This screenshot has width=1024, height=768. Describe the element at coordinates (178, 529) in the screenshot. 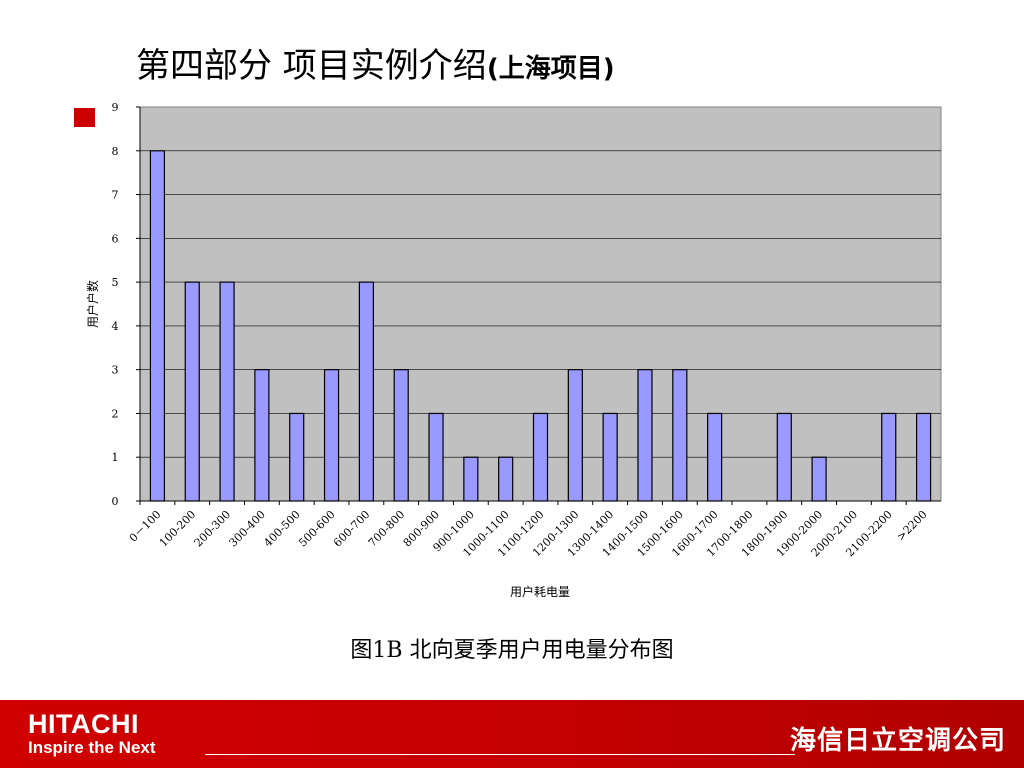

I see `x-tick-label: 100-200` at that location.